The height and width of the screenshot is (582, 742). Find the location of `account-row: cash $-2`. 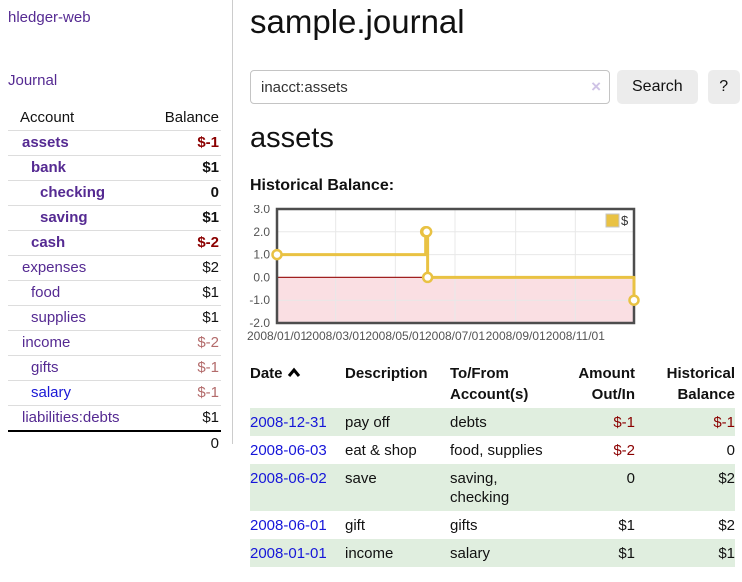

account-row: cash $-2 is located at coordinates (114, 242).